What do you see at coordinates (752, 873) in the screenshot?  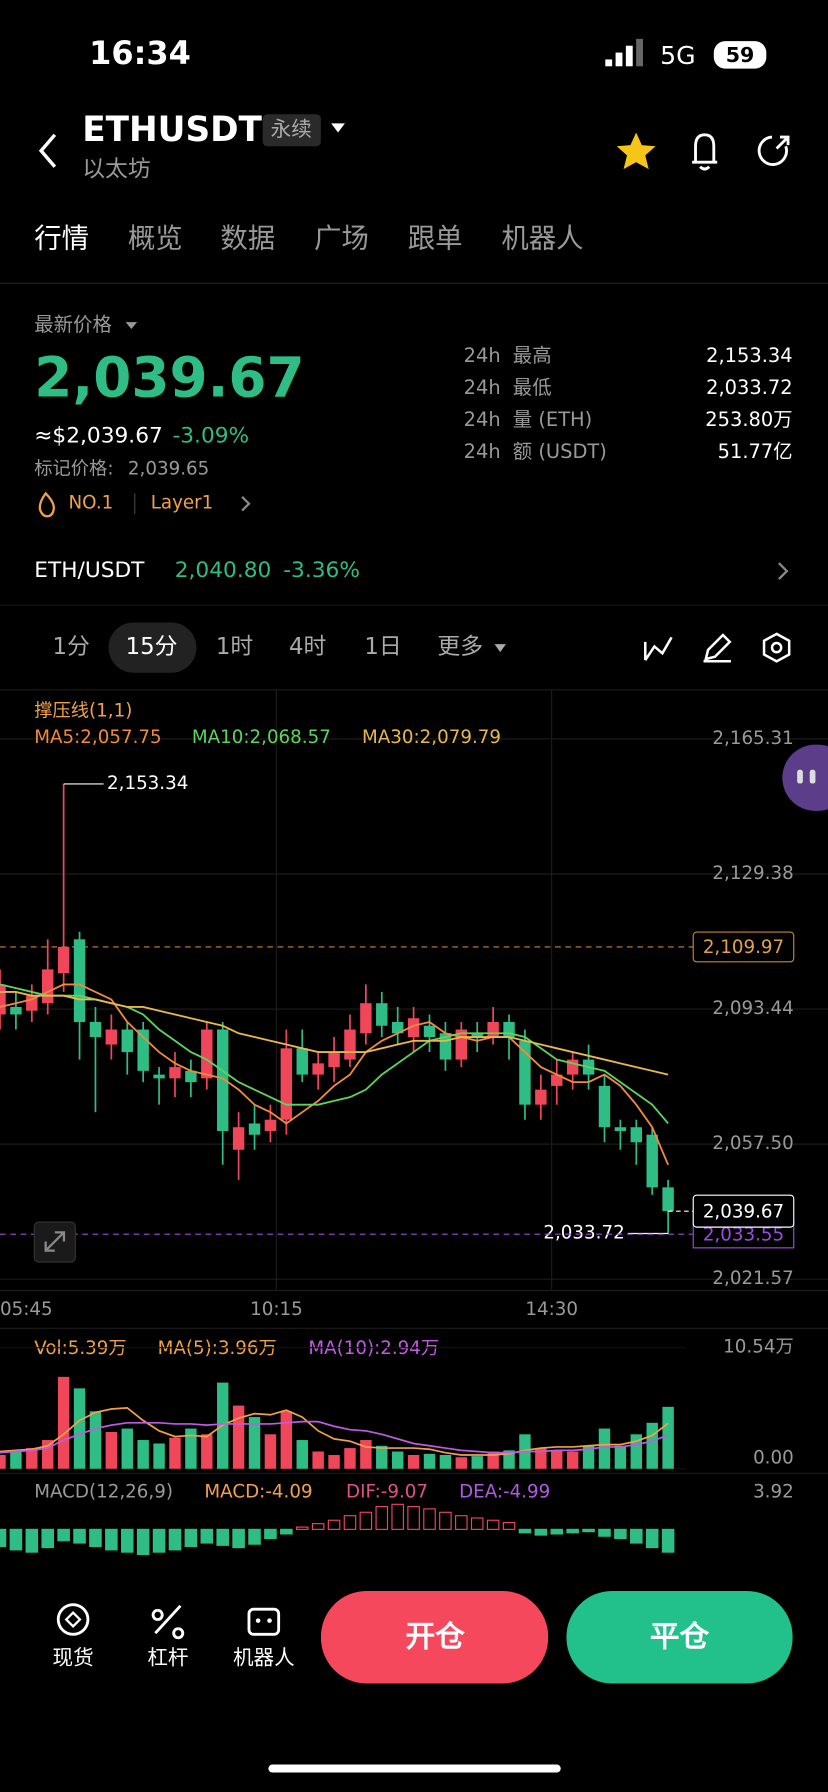 I see `y-tick-label: 2,129.38` at bounding box center [752, 873].